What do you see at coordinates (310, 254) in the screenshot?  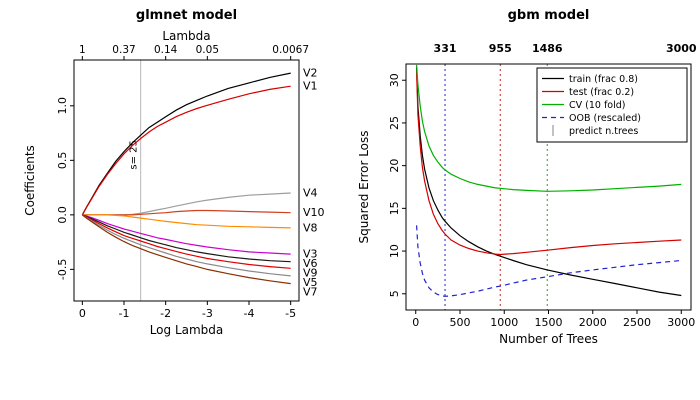 I see `glmnet-series-label-V3: V3` at bounding box center [310, 254].